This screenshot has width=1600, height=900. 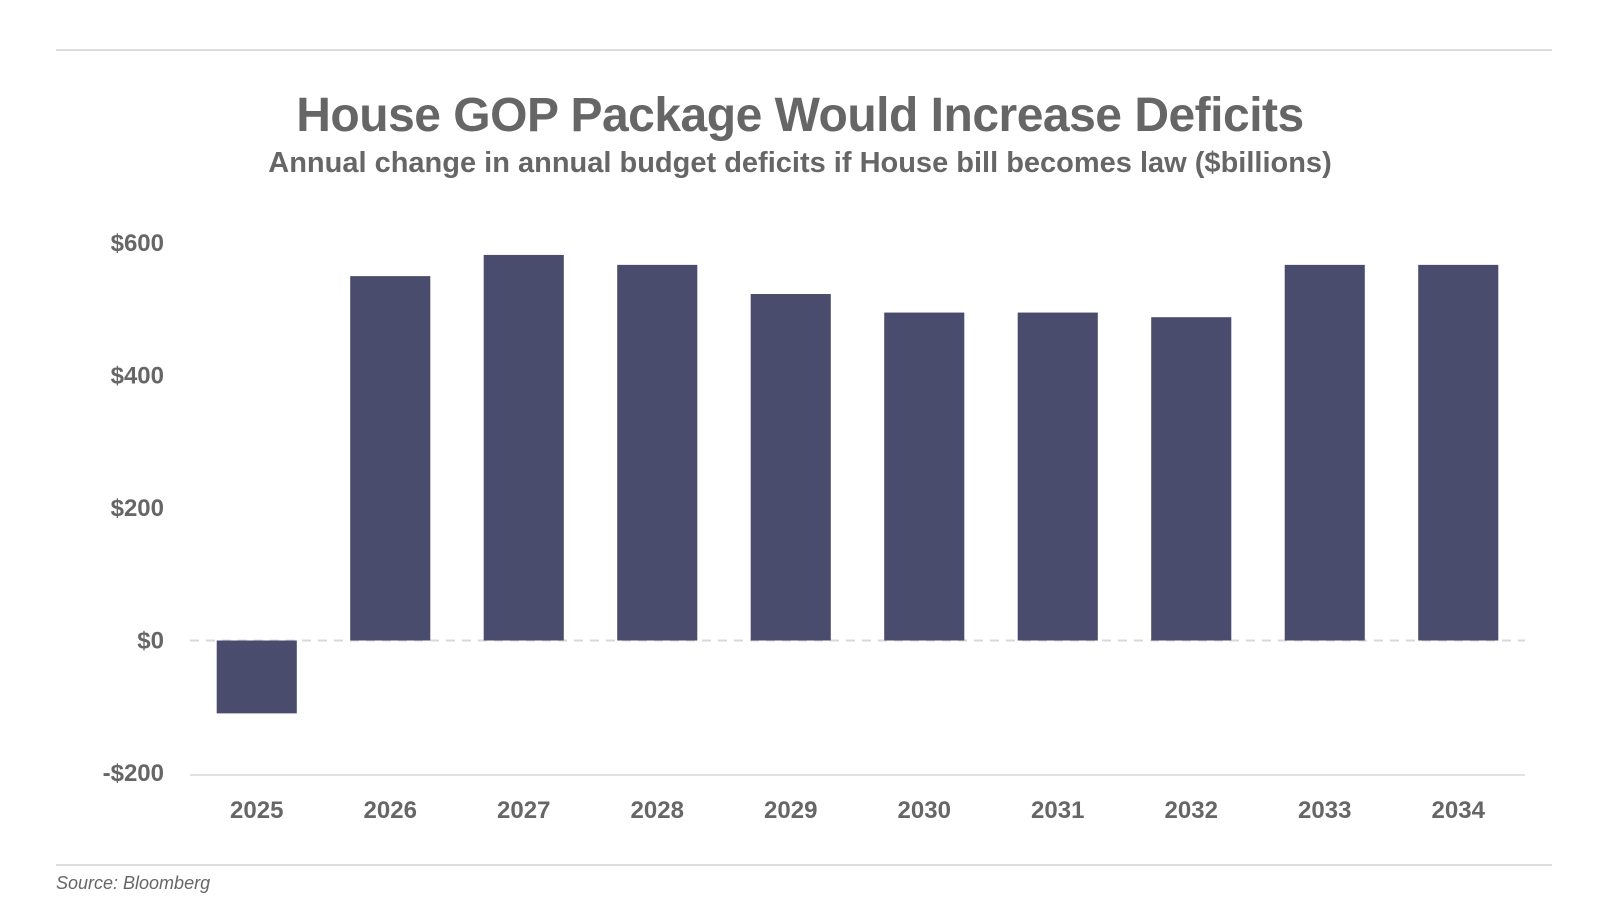 I want to click on bottom-divider, so click(x=804, y=865).